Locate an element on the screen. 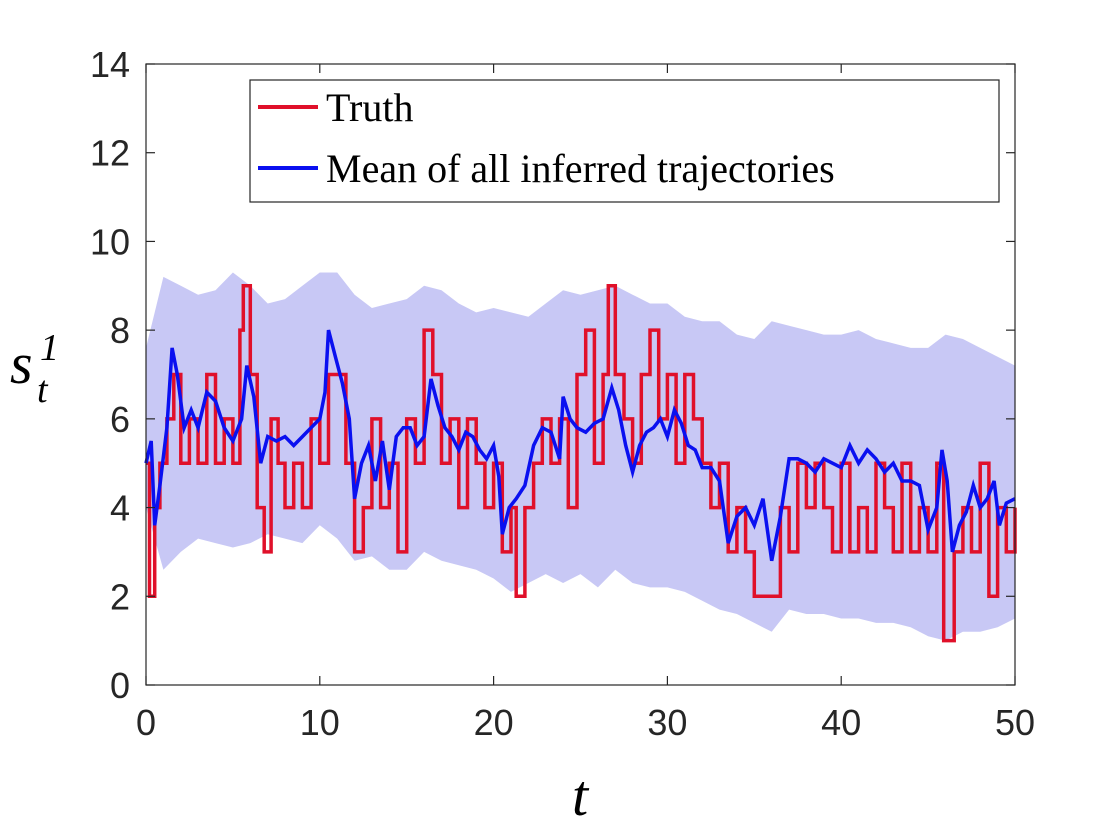 This screenshot has height=840, width=1120. legend: Truth Mean of all inferred trajectories is located at coordinates (624, 141).